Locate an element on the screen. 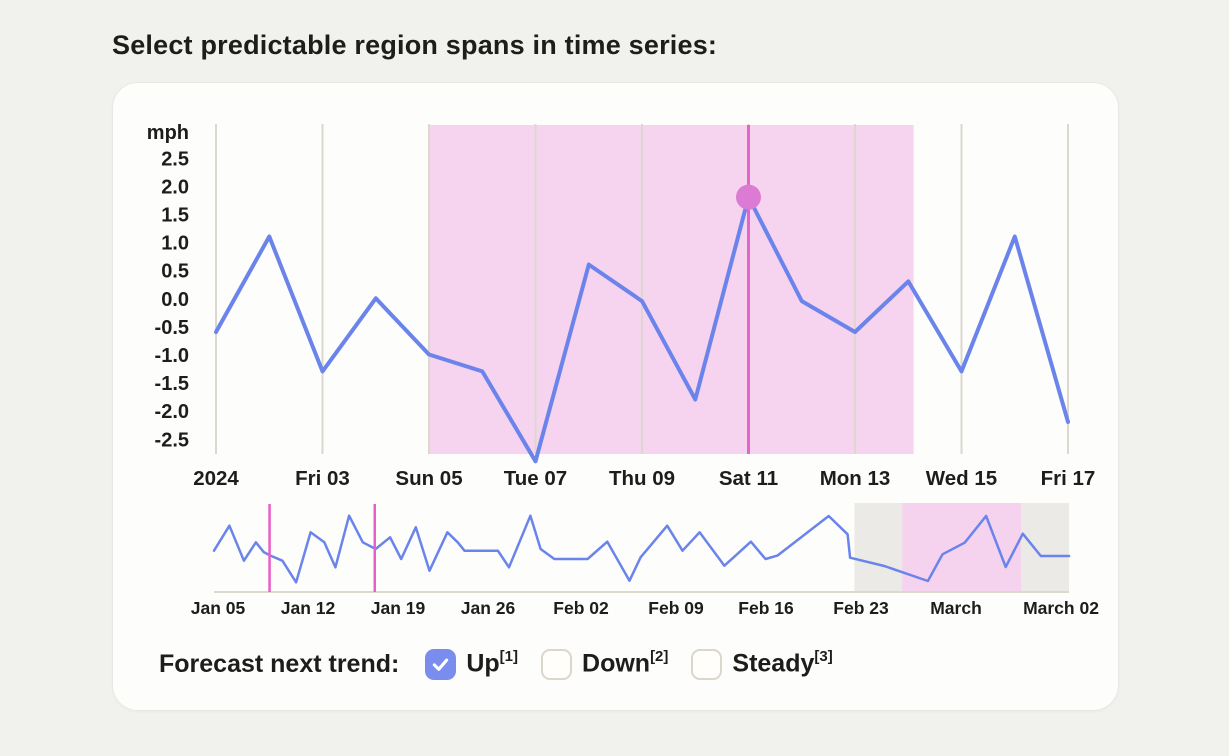 The image size is (1229, 756). y-tick-label: -0.5 is located at coordinates (172, 328).